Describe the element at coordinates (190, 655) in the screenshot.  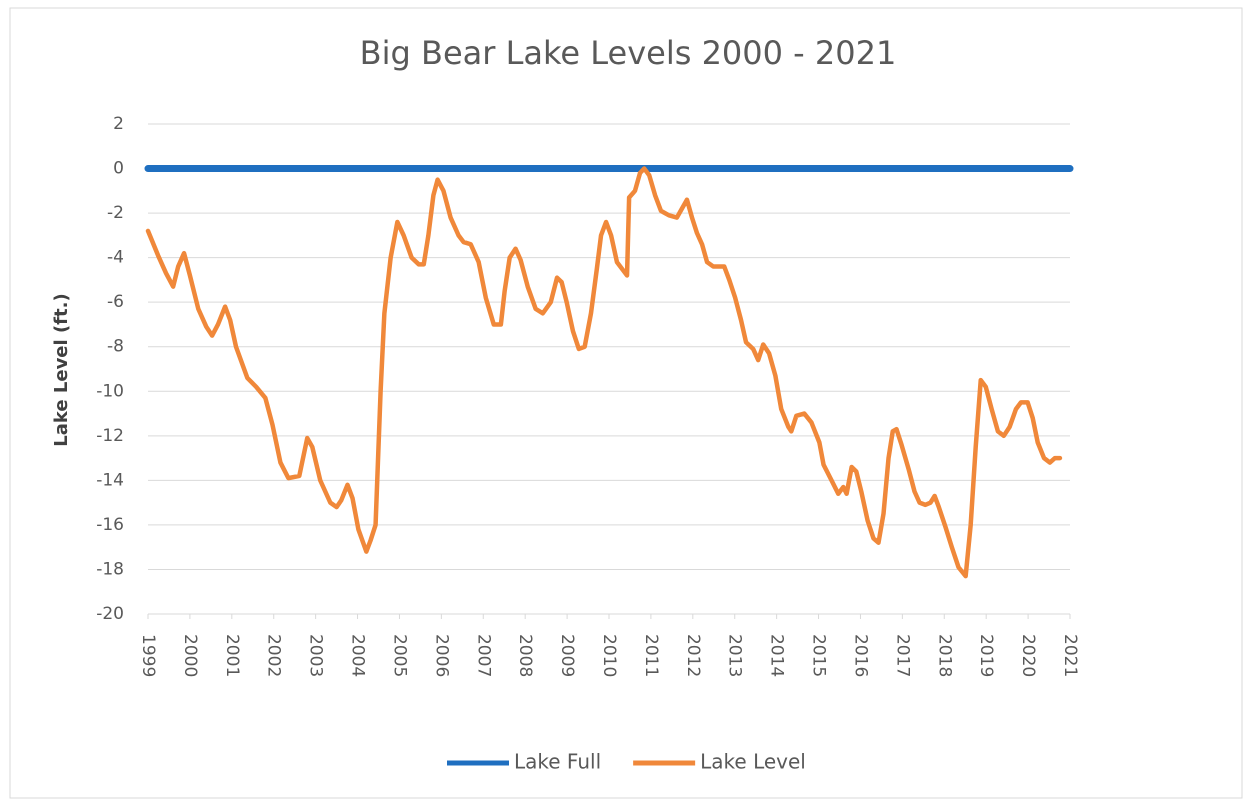
I see `x-tick-label: 2000` at that location.